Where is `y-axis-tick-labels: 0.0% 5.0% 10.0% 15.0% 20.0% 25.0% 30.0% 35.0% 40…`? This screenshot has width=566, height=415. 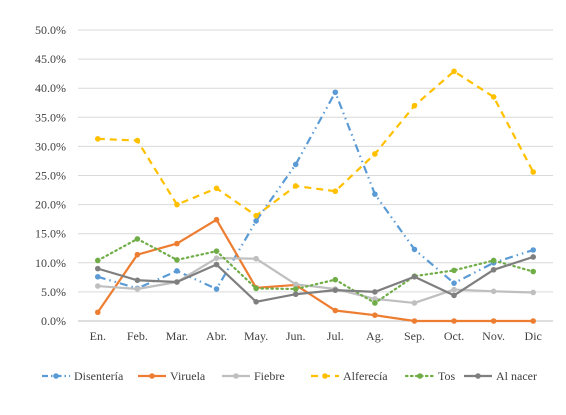 y-axis-tick-labels: 0.0% 5.0% 10.0% 15.0% 20.0% 25.0% 30.0% 35.0% 40… is located at coordinates (50, 175).